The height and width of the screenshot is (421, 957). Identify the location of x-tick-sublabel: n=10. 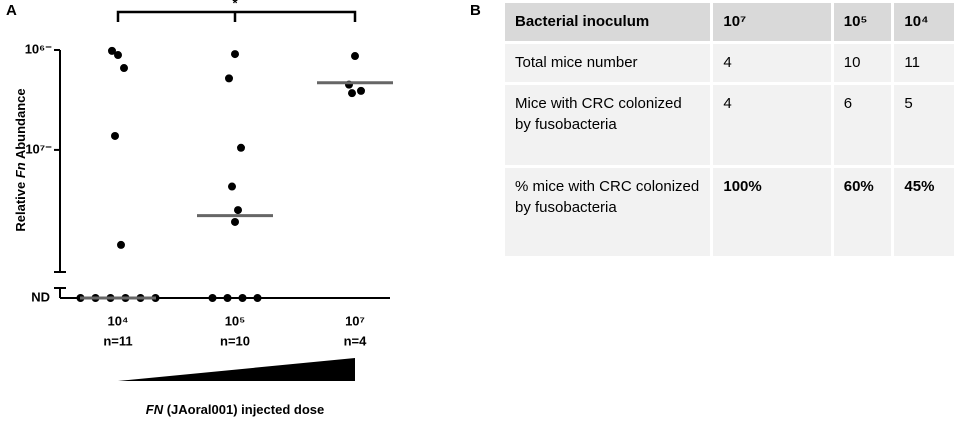
(235, 340).